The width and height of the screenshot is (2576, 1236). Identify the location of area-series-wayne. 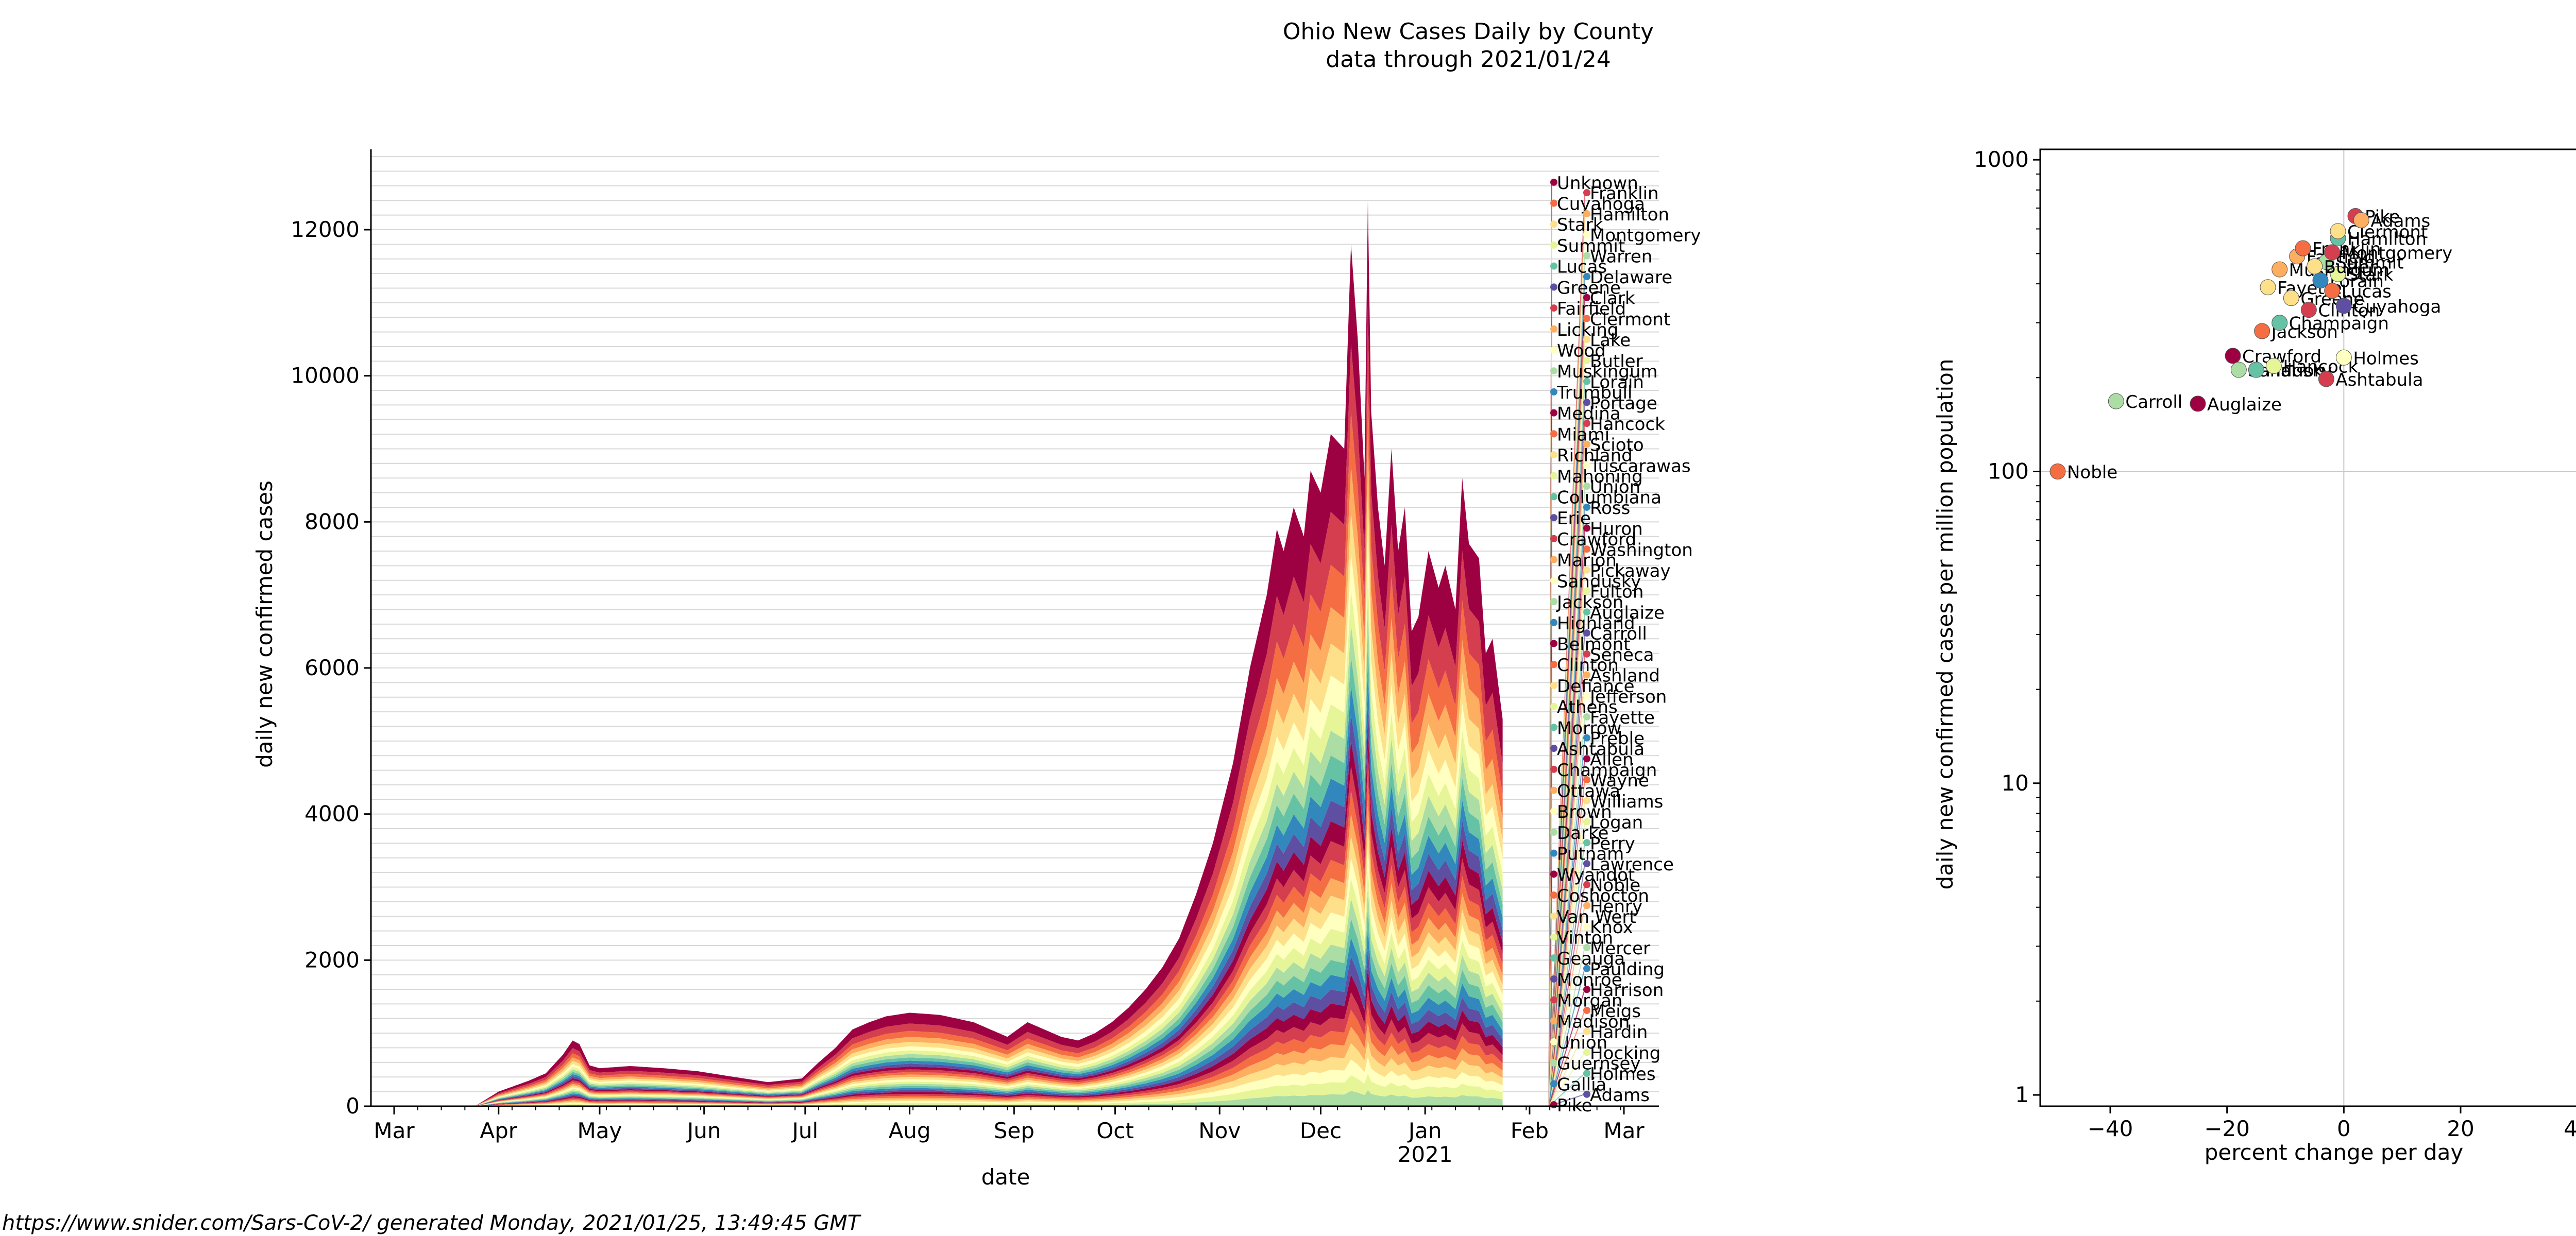
(963, 1064).